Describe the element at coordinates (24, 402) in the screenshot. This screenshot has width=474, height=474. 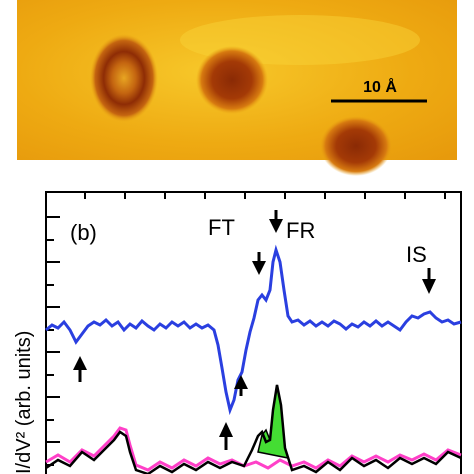
I see `y-axis-label: I/dV² (arb. units)` at that location.